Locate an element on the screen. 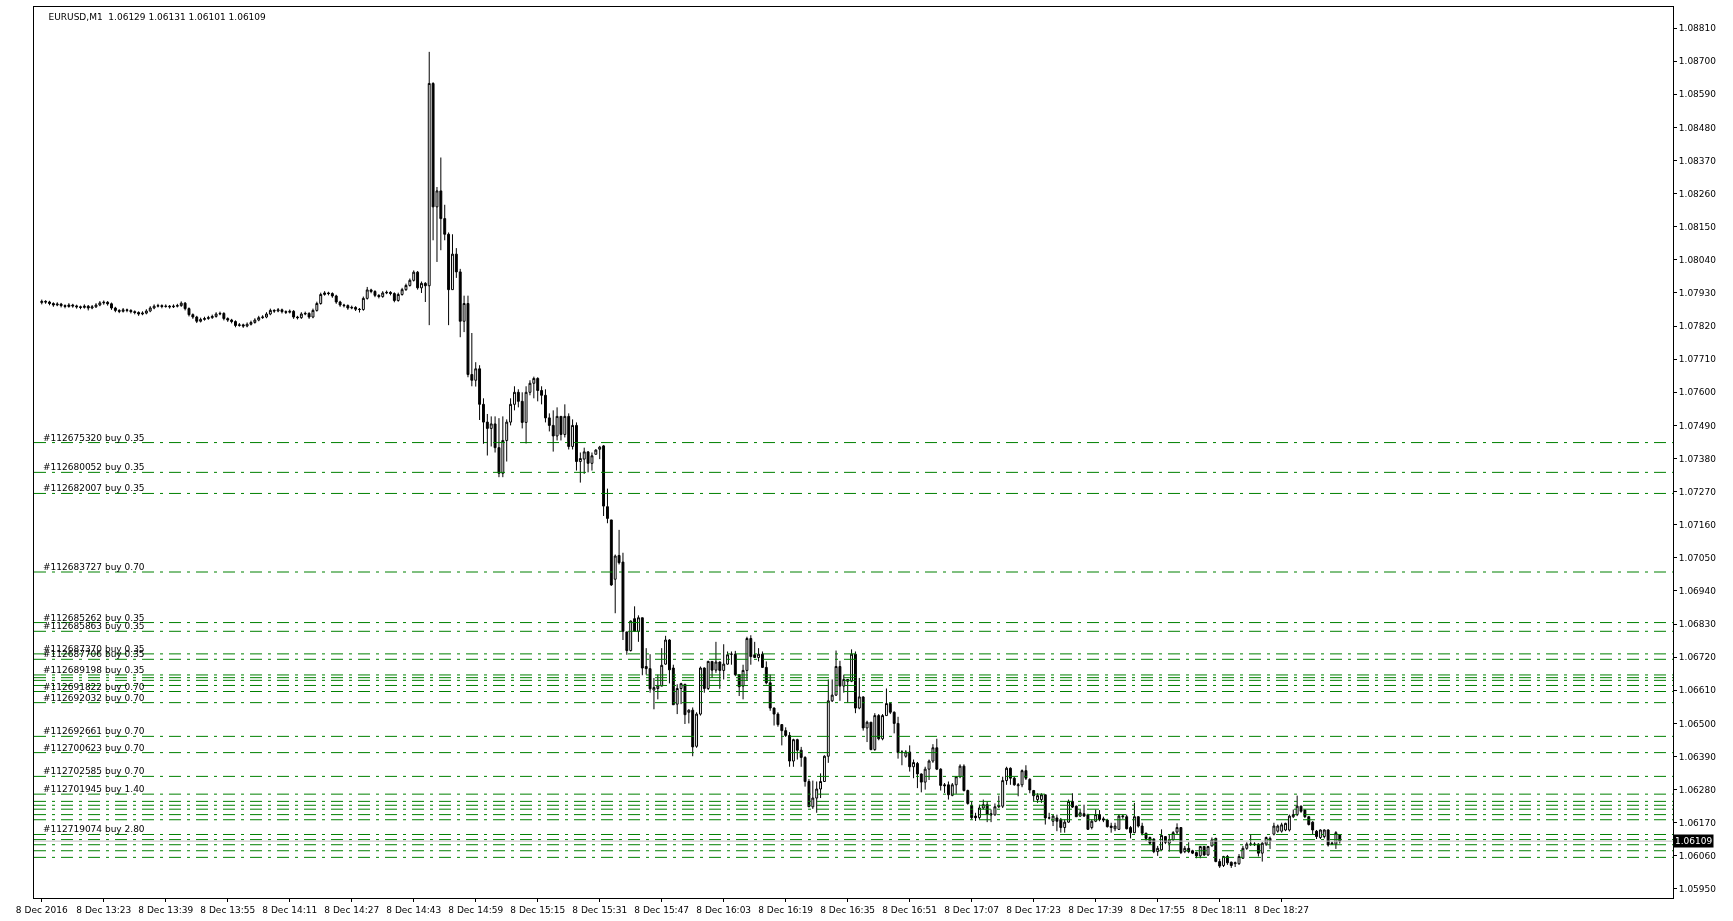 The width and height of the screenshot is (1733, 921). x-tick-label: 8 Dec 17:23 is located at coordinates (1034, 909).